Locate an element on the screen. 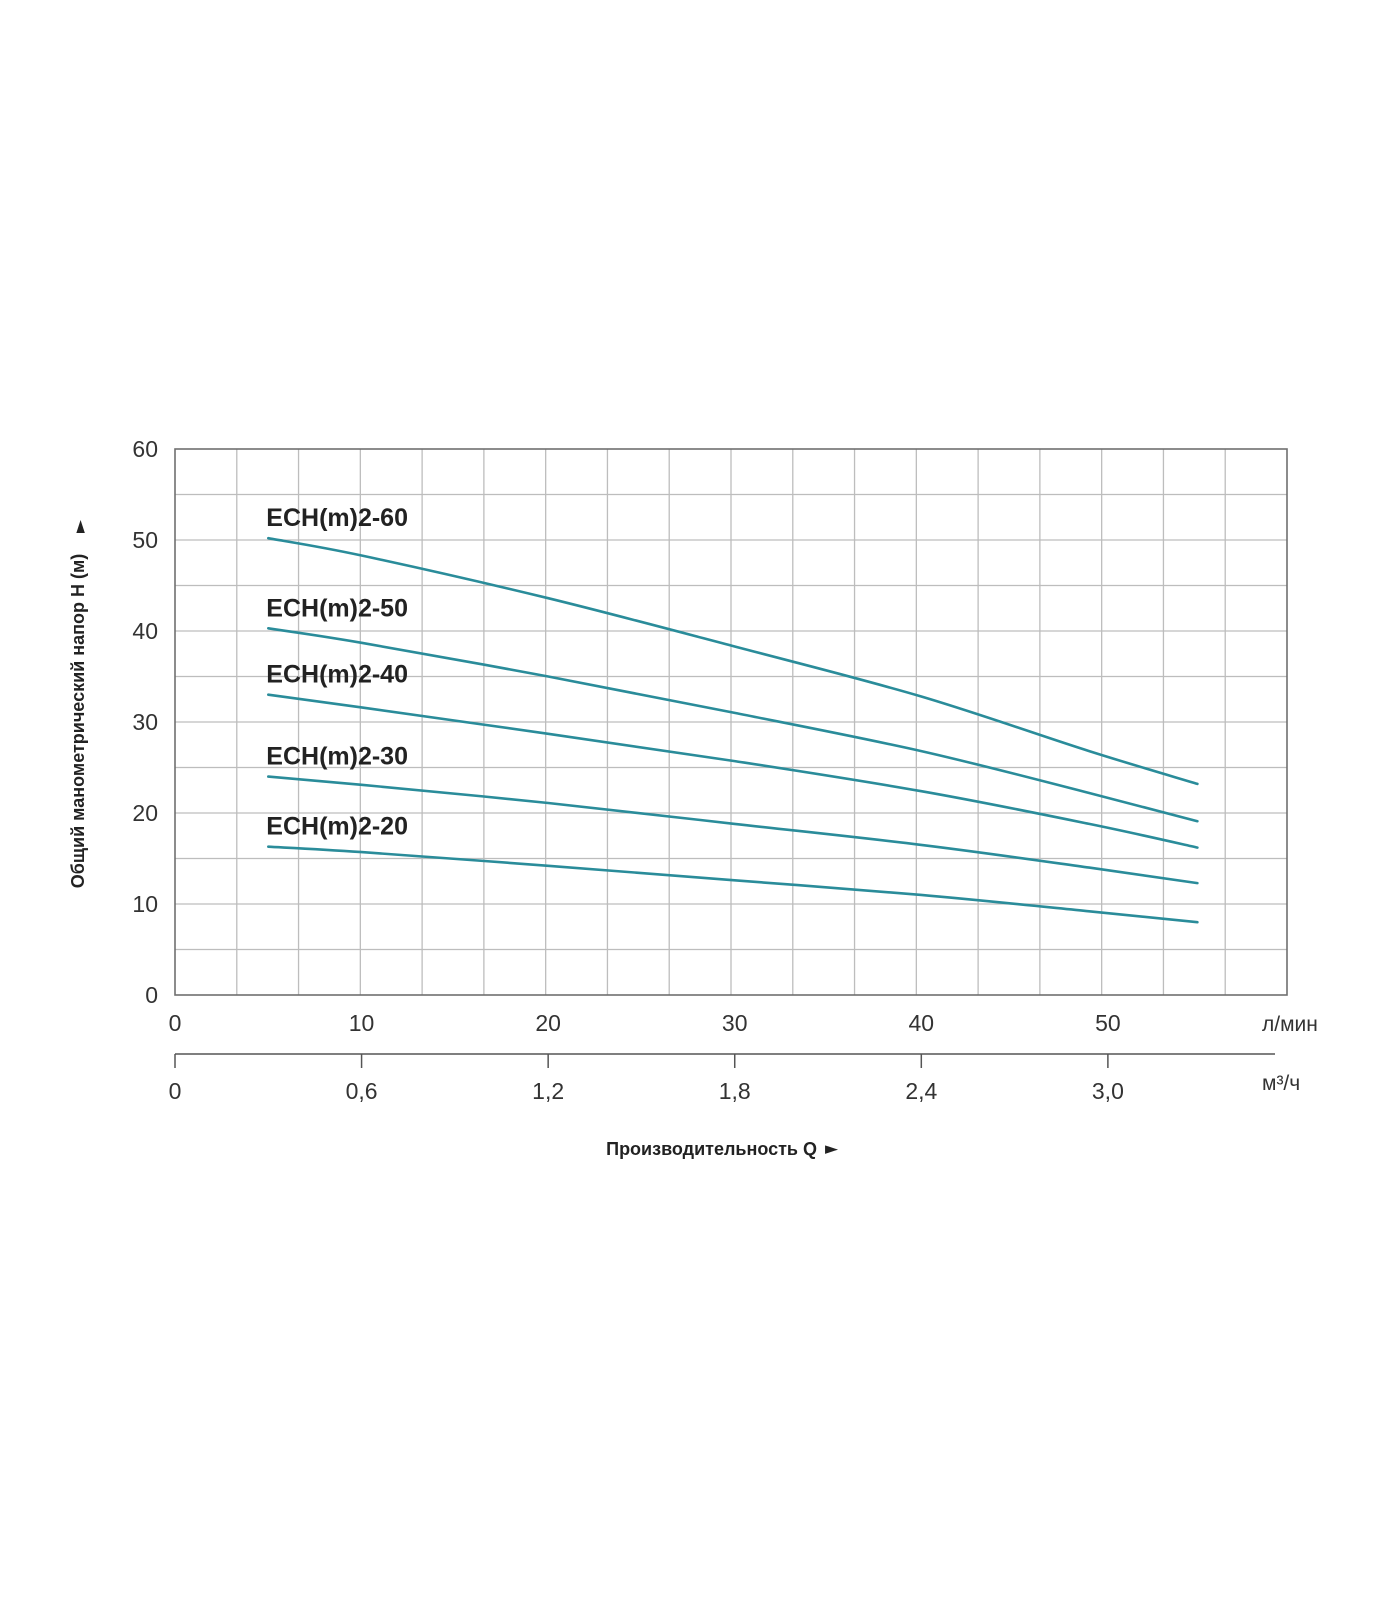  x-tick-label-secondary: 0,6 is located at coordinates (362, 1091).